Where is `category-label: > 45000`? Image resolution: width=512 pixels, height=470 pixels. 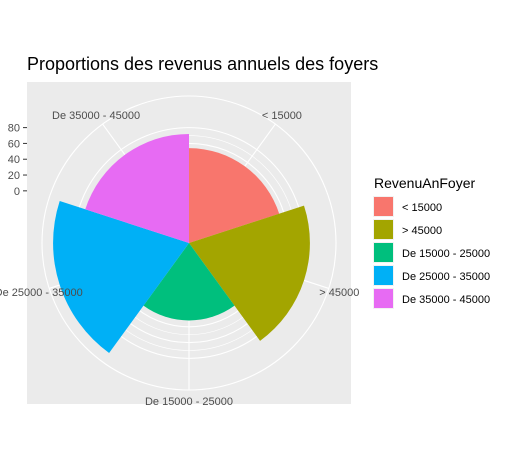
category-label: > 45000 is located at coordinates (339, 293).